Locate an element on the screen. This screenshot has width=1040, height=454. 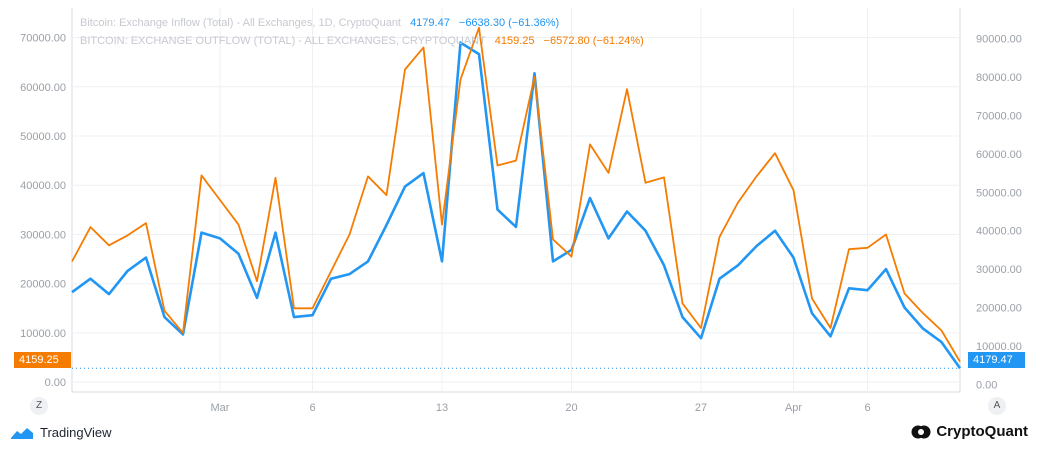
tradingview-brand: TradingView is located at coordinates (61, 432).